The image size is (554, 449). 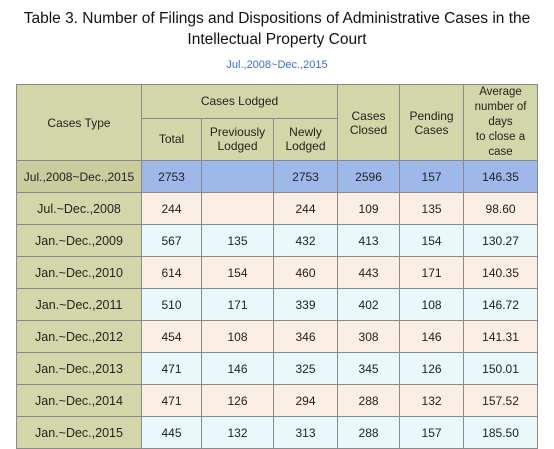 What do you see at coordinates (501, 304) in the screenshot?
I see `cell-average-days: 146.72` at bounding box center [501, 304].